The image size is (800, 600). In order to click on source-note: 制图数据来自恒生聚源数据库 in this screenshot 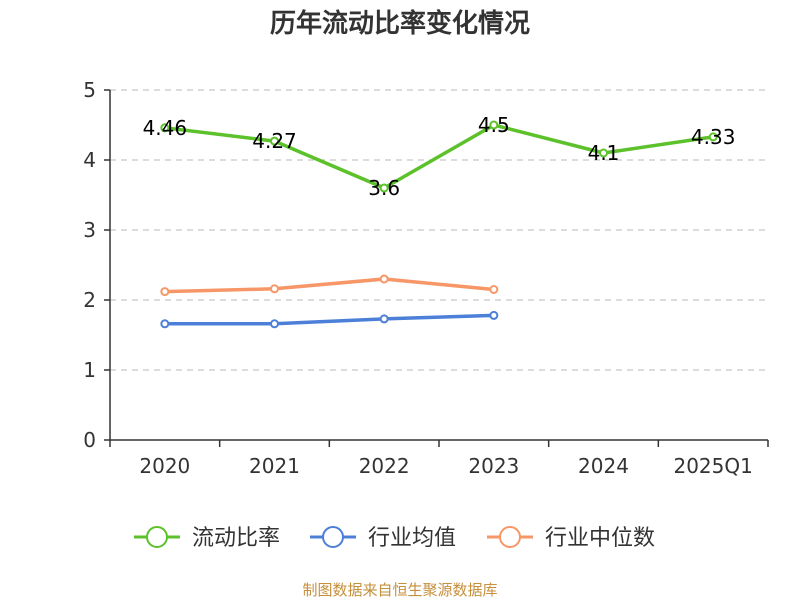, I will do `click(399, 590)`.